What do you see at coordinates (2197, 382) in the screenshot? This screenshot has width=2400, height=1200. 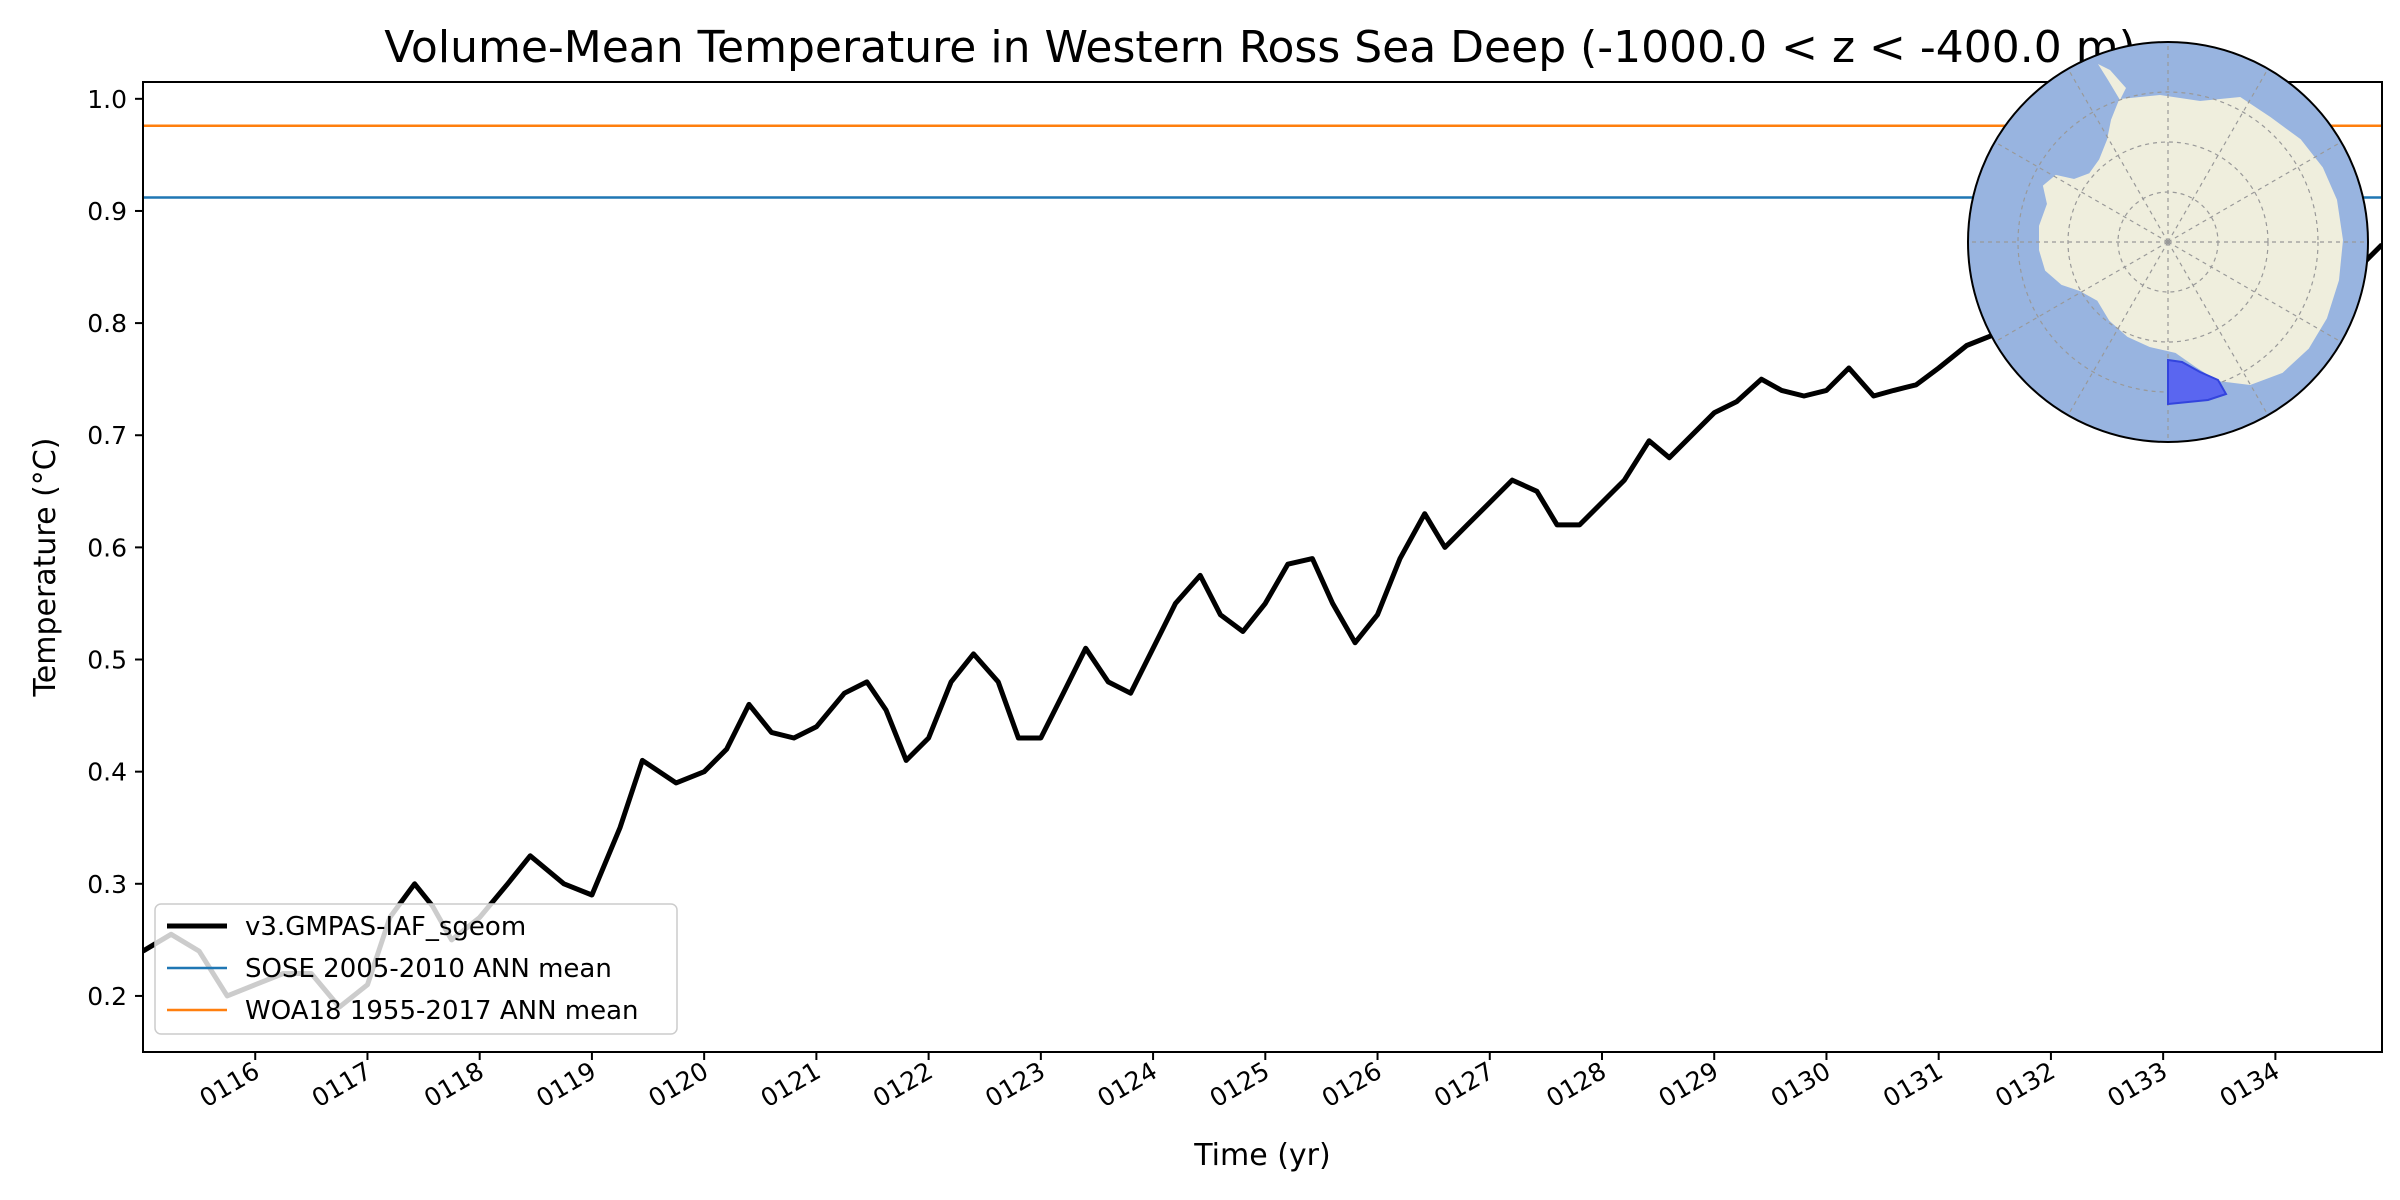 I see `highlighted-region` at bounding box center [2197, 382].